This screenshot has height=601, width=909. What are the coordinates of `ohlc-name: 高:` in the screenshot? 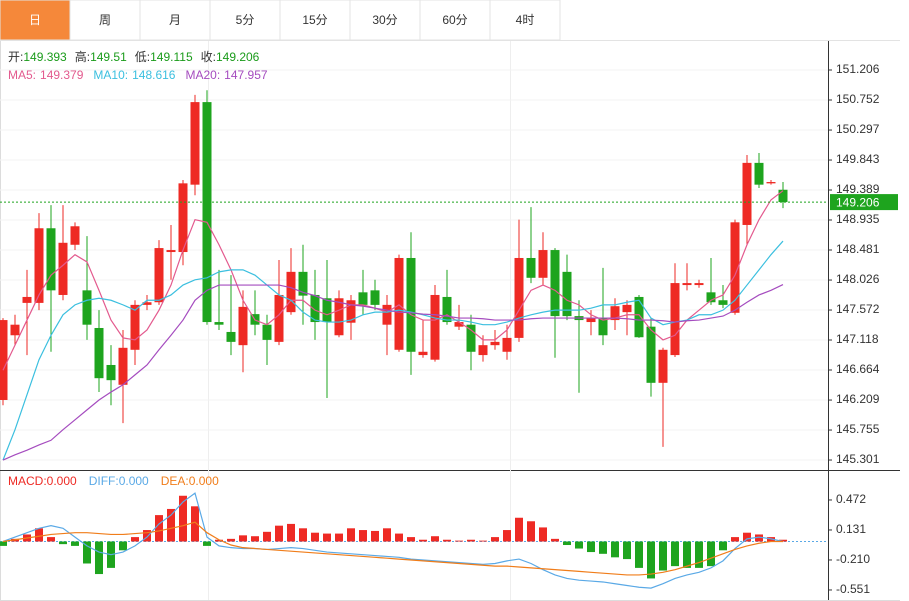 It's located at (82, 56).